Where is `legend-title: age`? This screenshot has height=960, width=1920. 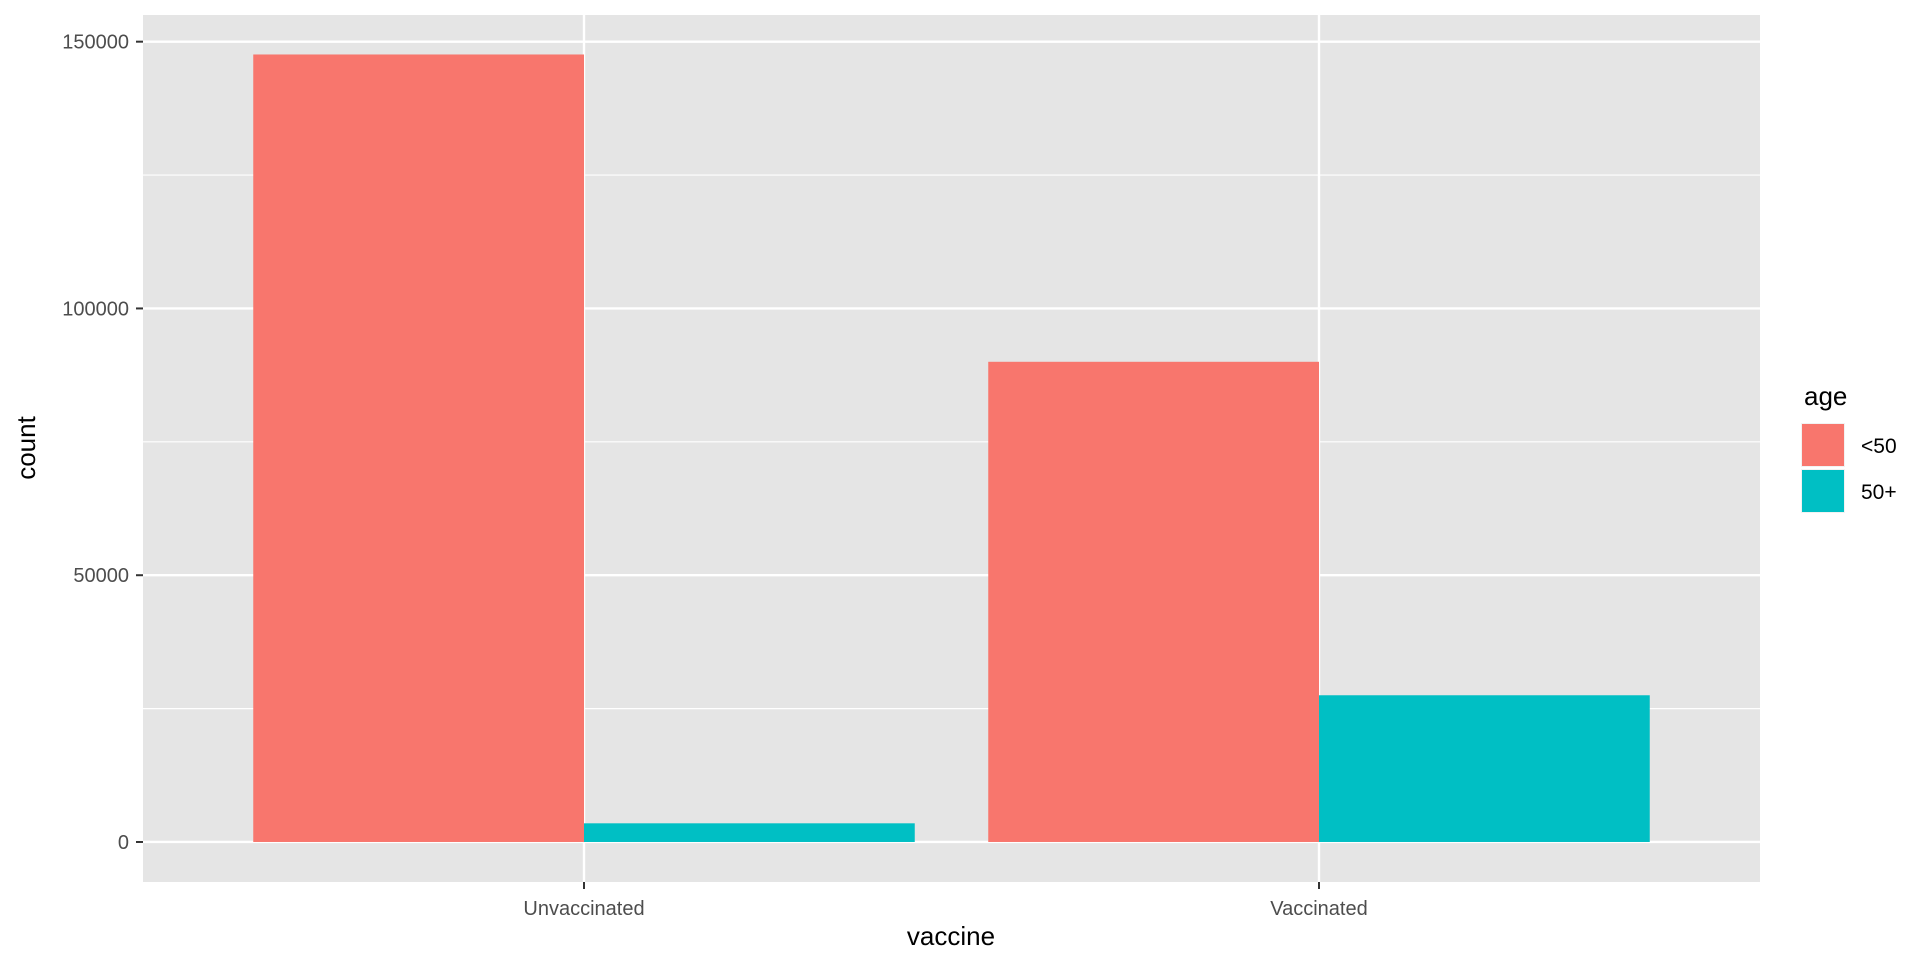 legend-title: age is located at coordinates (1825, 396).